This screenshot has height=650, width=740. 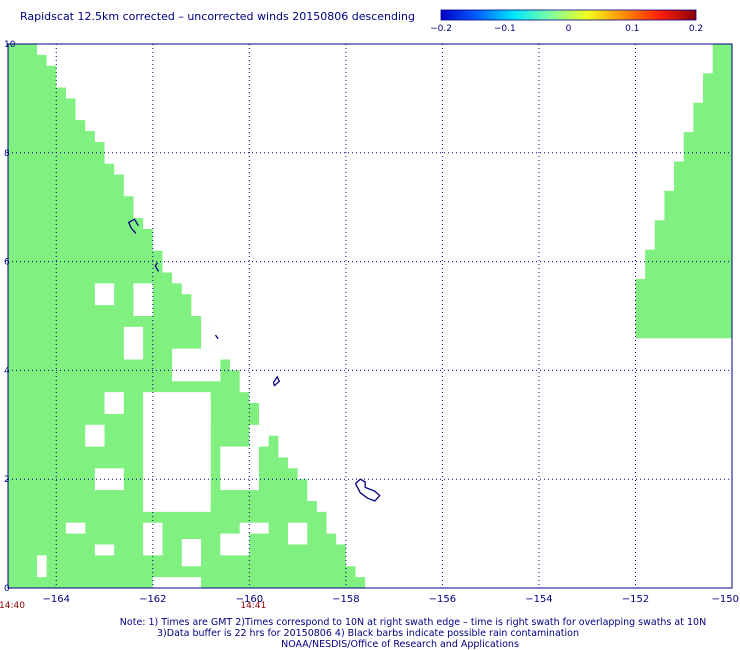 I want to click on x-axis-ticks: −164 −162 −160 −158 −156 −154 −152 −150, so click(x=391, y=599).